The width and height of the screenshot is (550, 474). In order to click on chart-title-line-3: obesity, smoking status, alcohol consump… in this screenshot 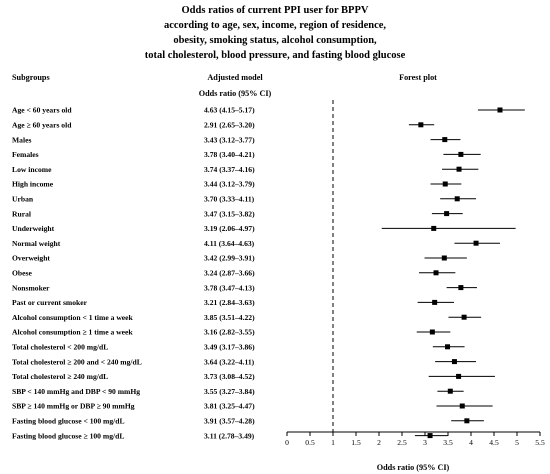, I will do `click(275, 40)`.